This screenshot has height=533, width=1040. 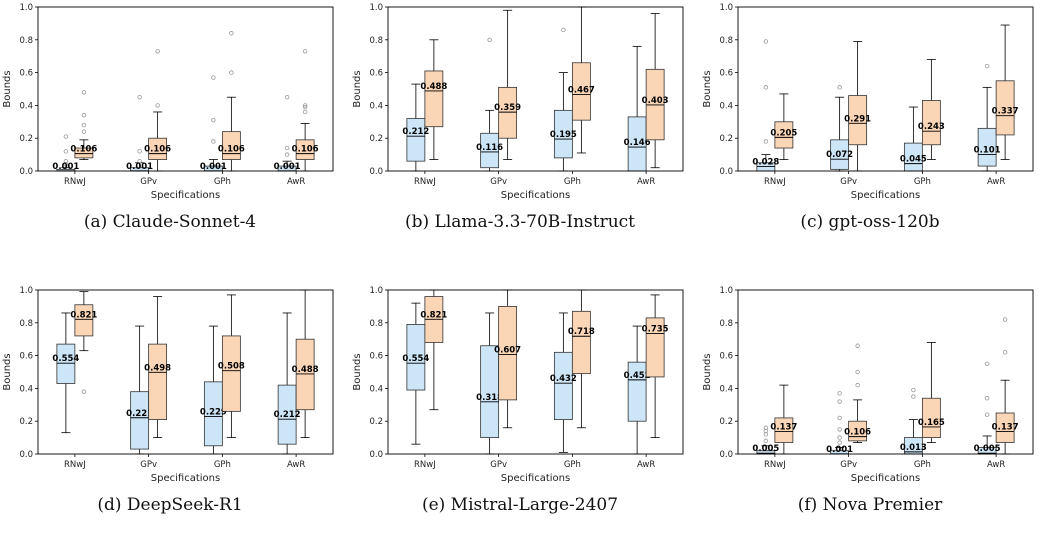 What do you see at coordinates (765, 162) in the screenshot?
I see `median-label: 0.028` at bounding box center [765, 162].